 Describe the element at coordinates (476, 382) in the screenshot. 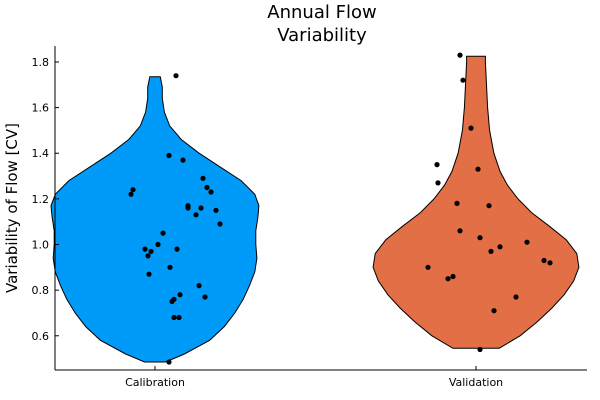

I see `x-tick-label-validation: Validation` at that location.